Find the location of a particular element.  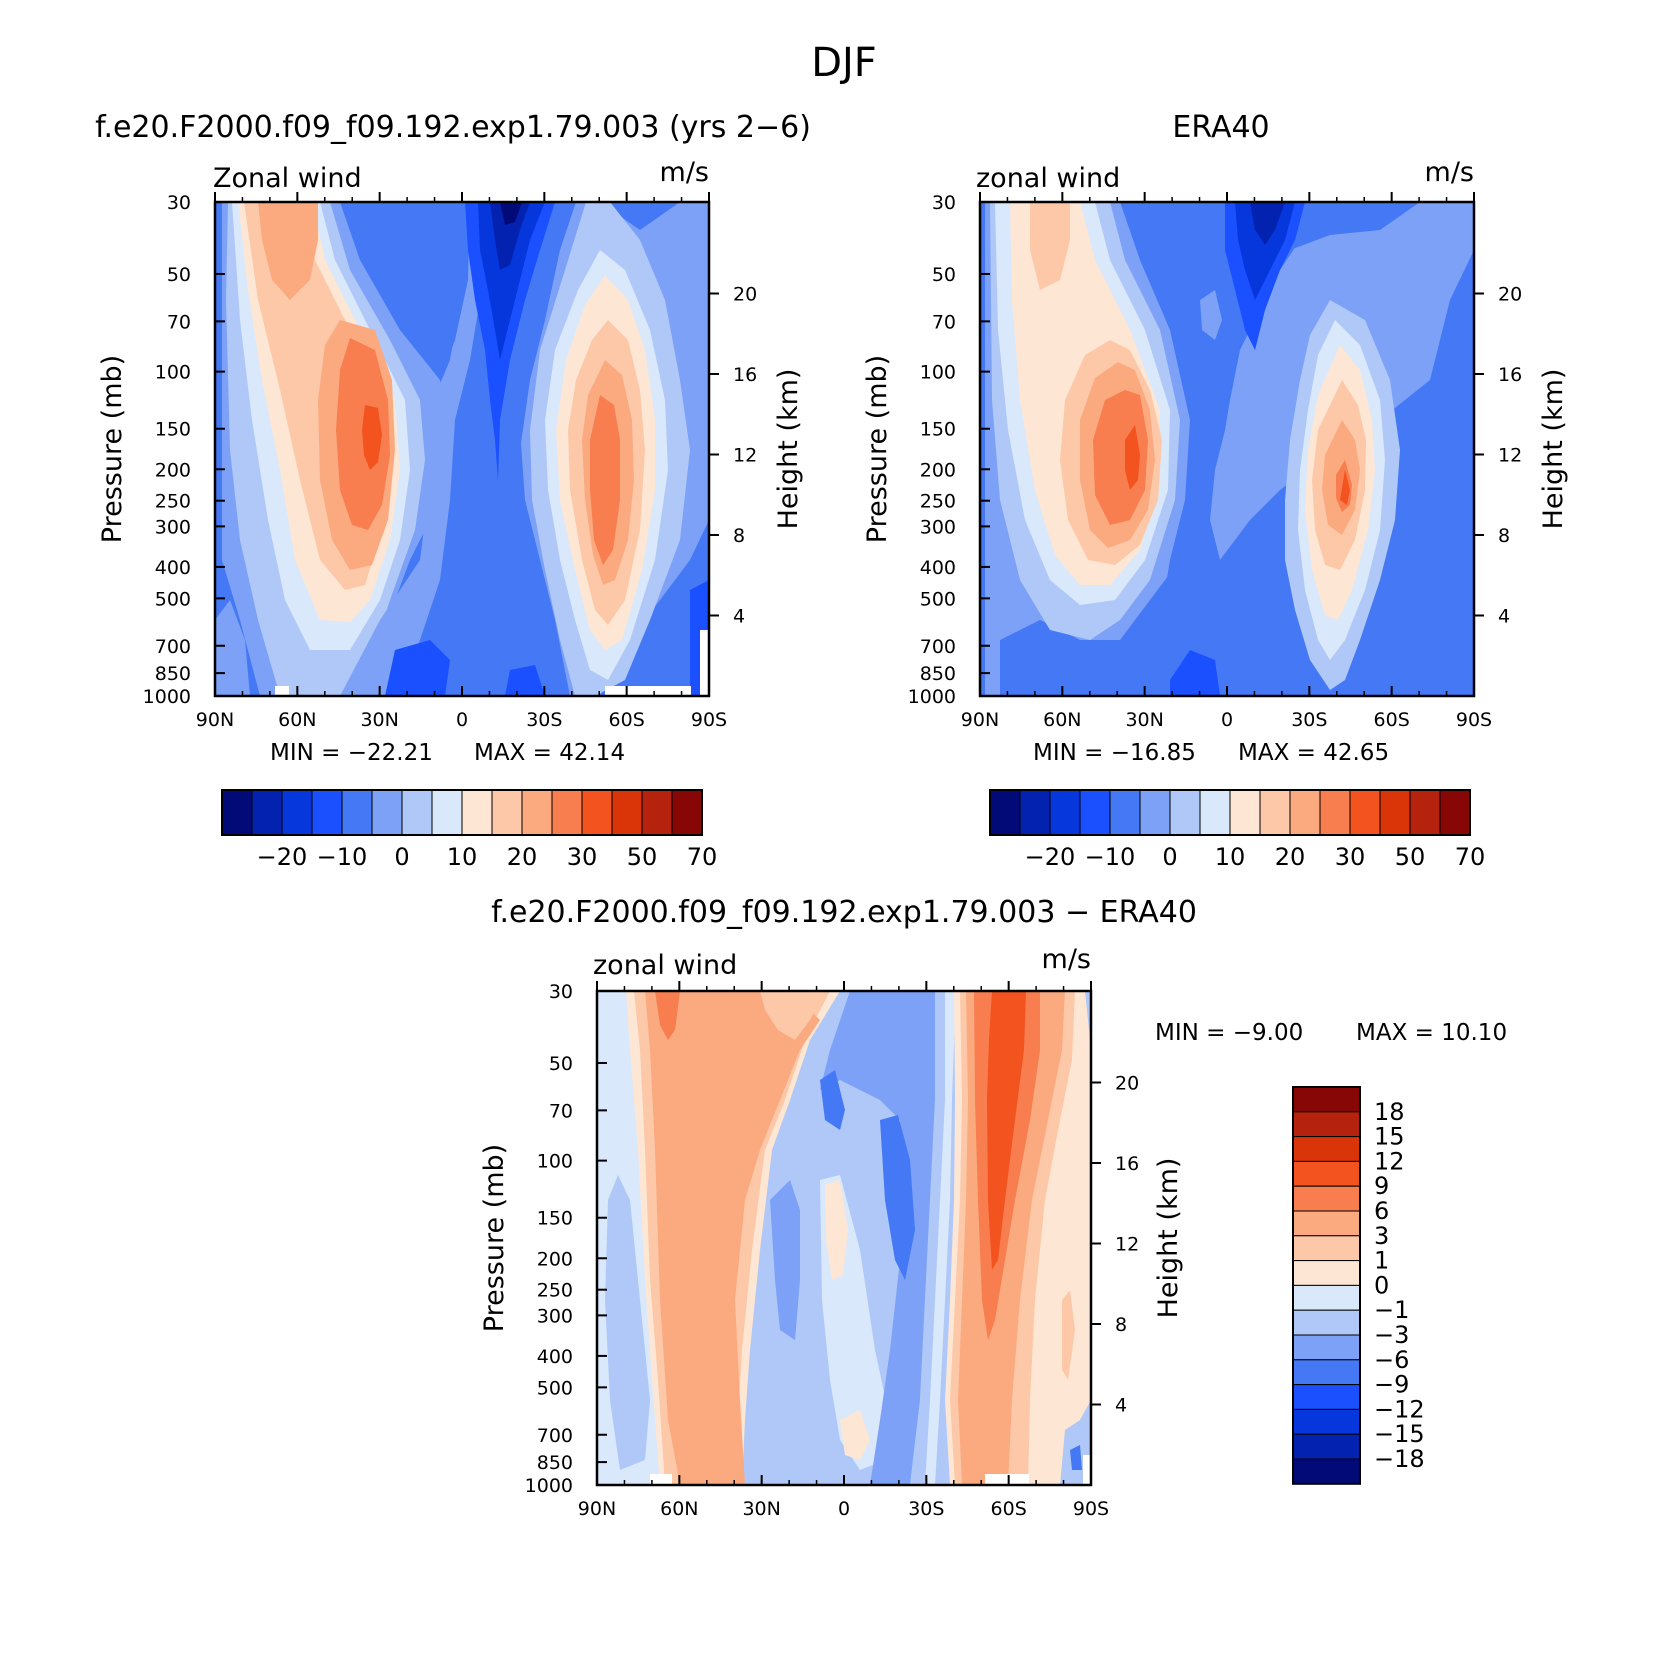

y-tick-label: 100 is located at coordinates (173, 373).